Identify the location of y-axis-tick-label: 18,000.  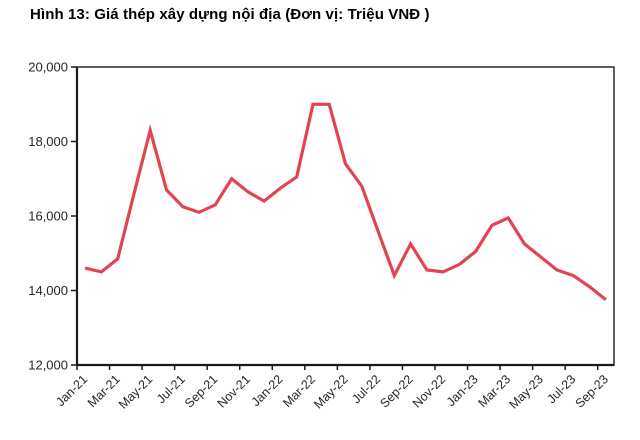
(48, 141).